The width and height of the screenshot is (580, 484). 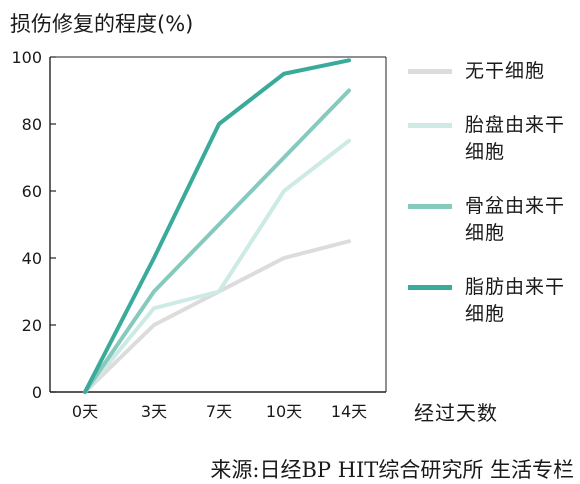 I want to click on y-tick-label: 100, so click(x=26, y=57).